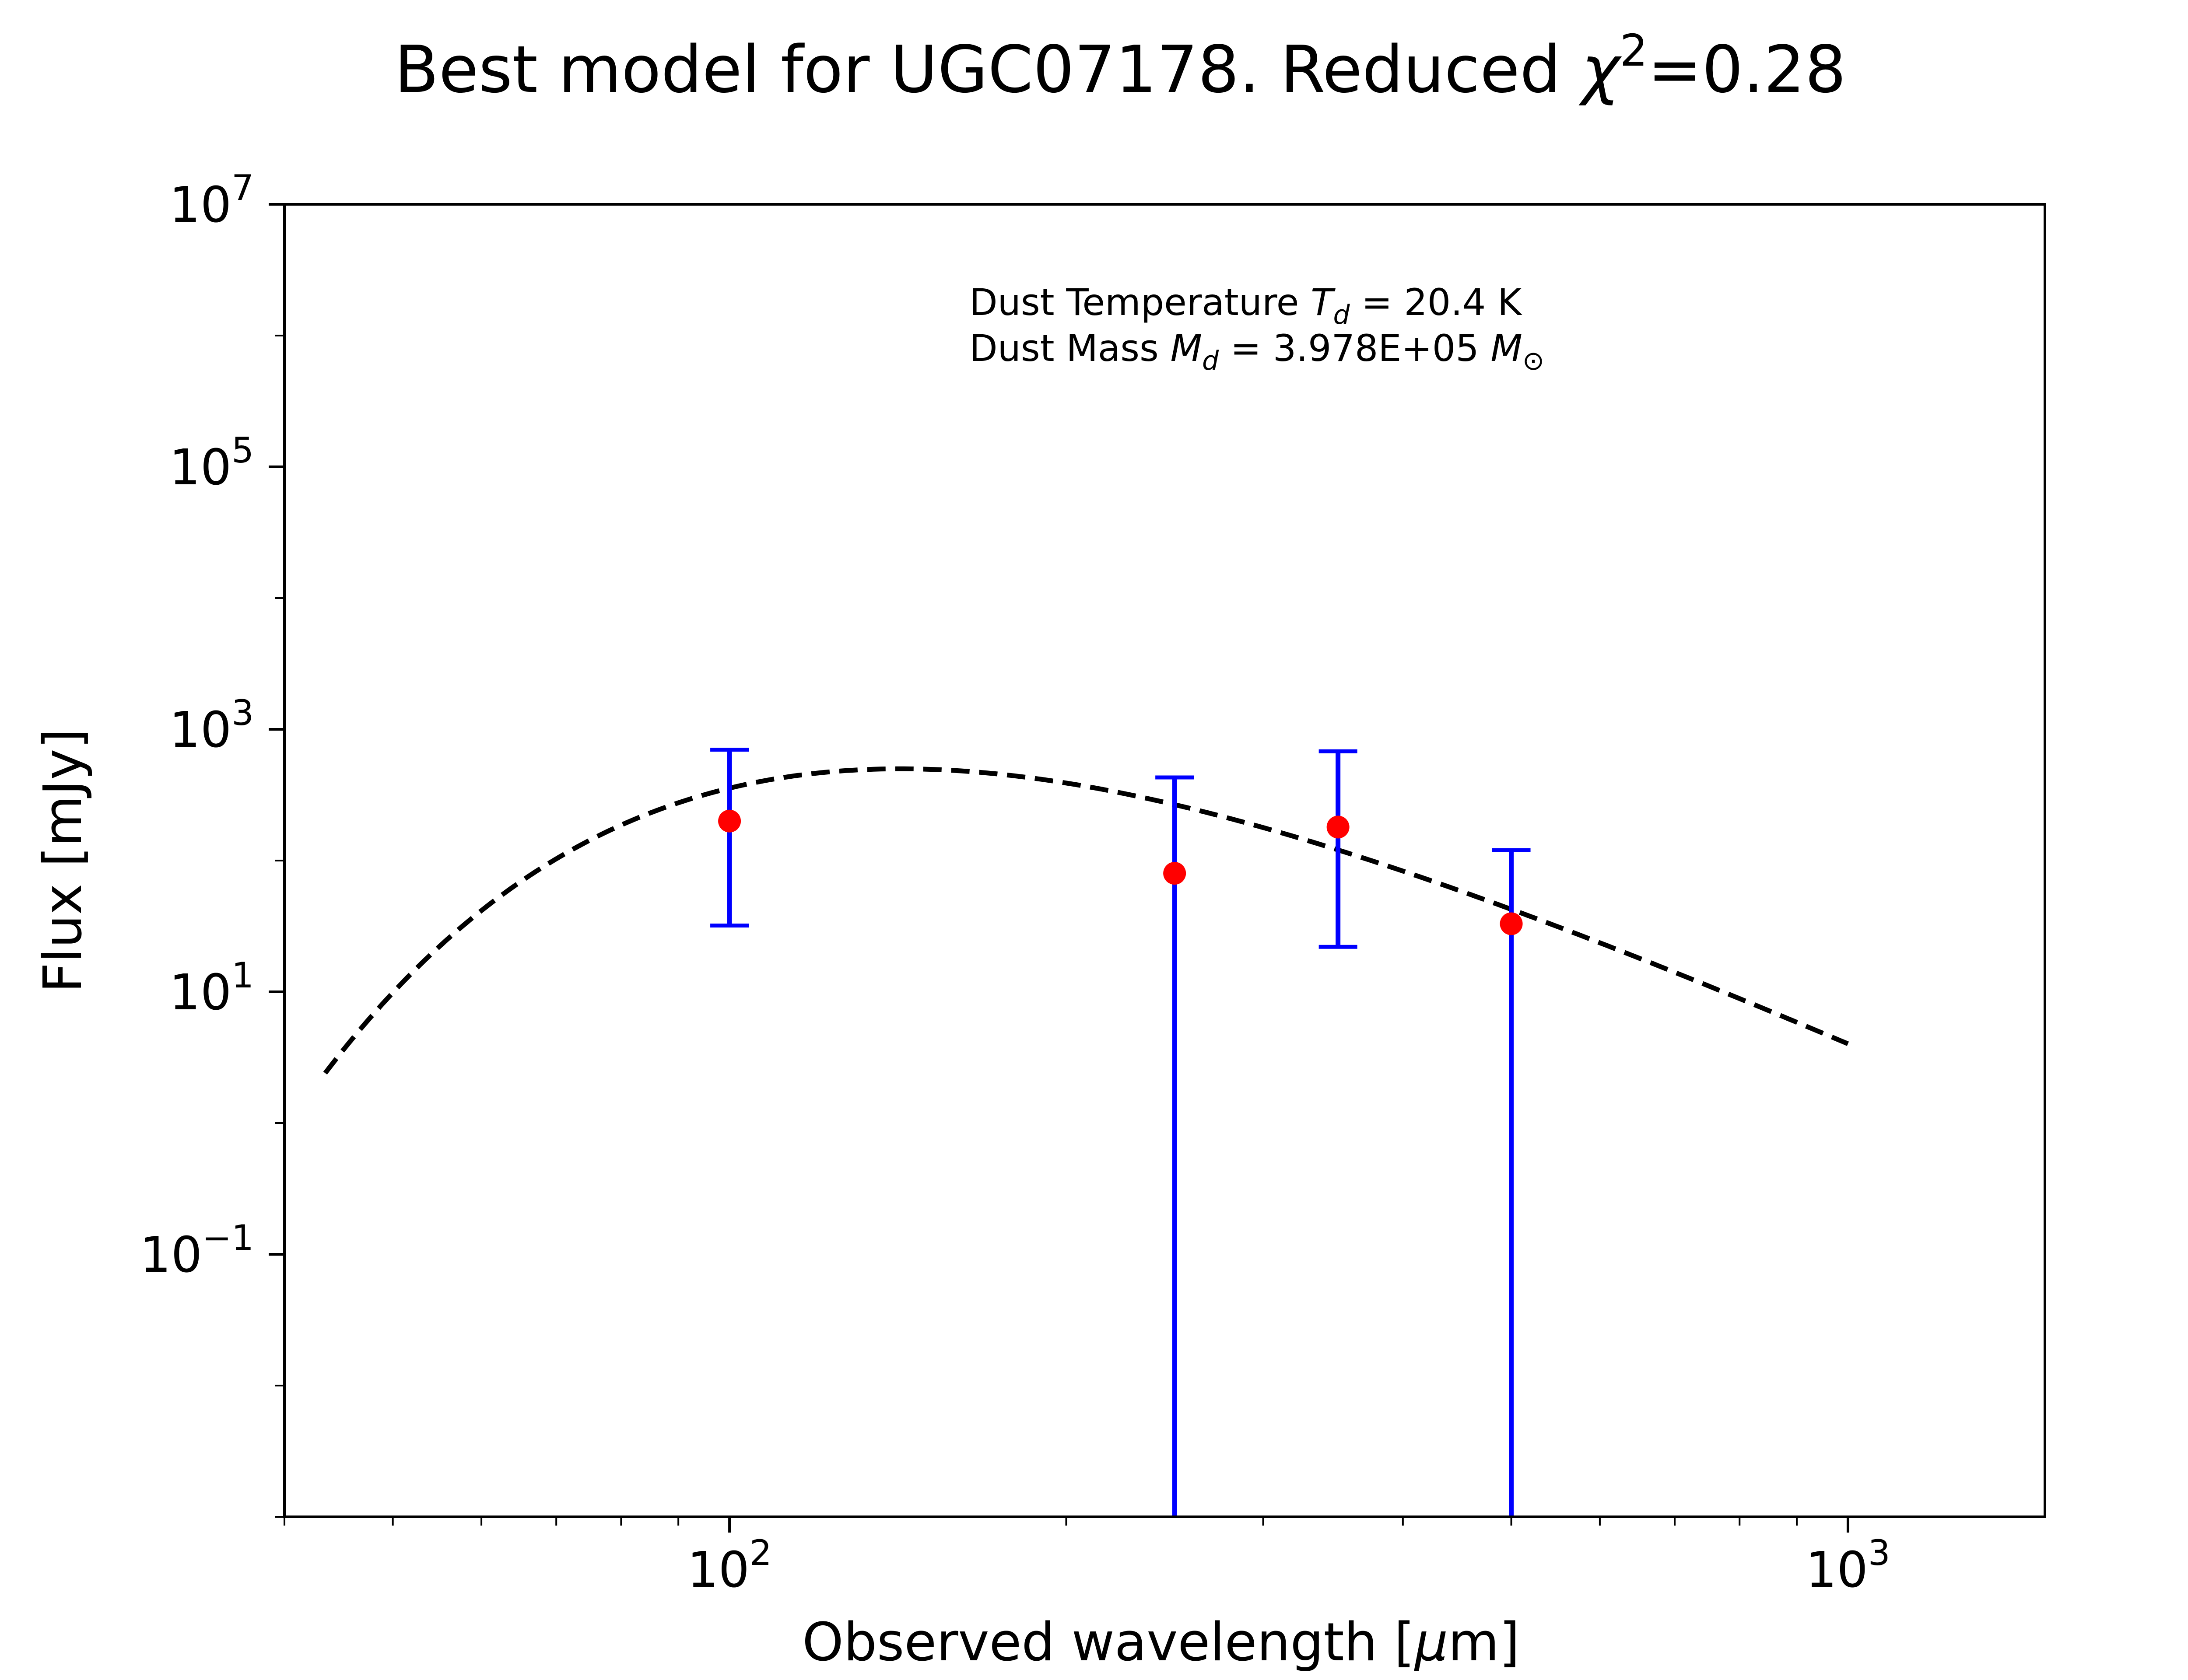 The width and height of the screenshot is (2188, 1680). I want to click on chart-title-text: Best model for UGC07178. Reduced χ2=0.28, so click(1120, 66).